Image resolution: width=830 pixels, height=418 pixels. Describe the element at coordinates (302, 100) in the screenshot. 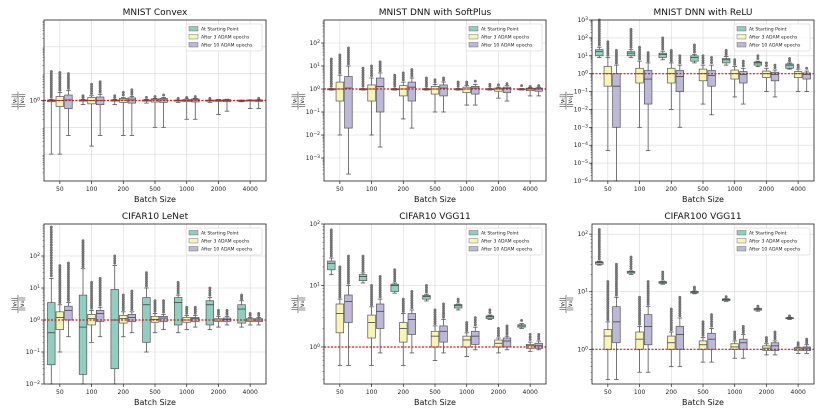

I see `y-axis-label-denominator: ||v₀||` at that location.